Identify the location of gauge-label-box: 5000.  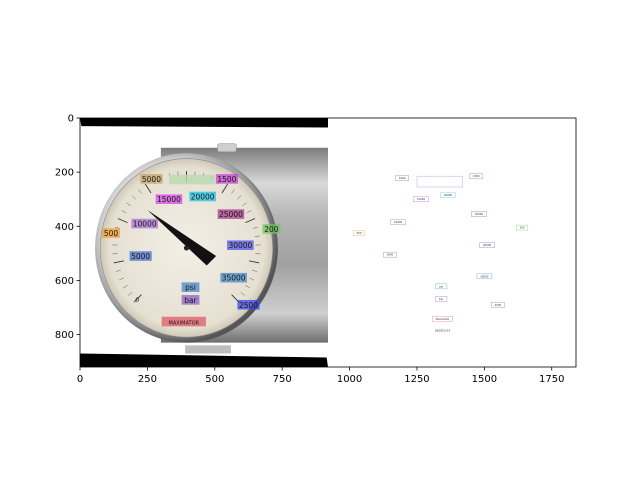
(151, 179).